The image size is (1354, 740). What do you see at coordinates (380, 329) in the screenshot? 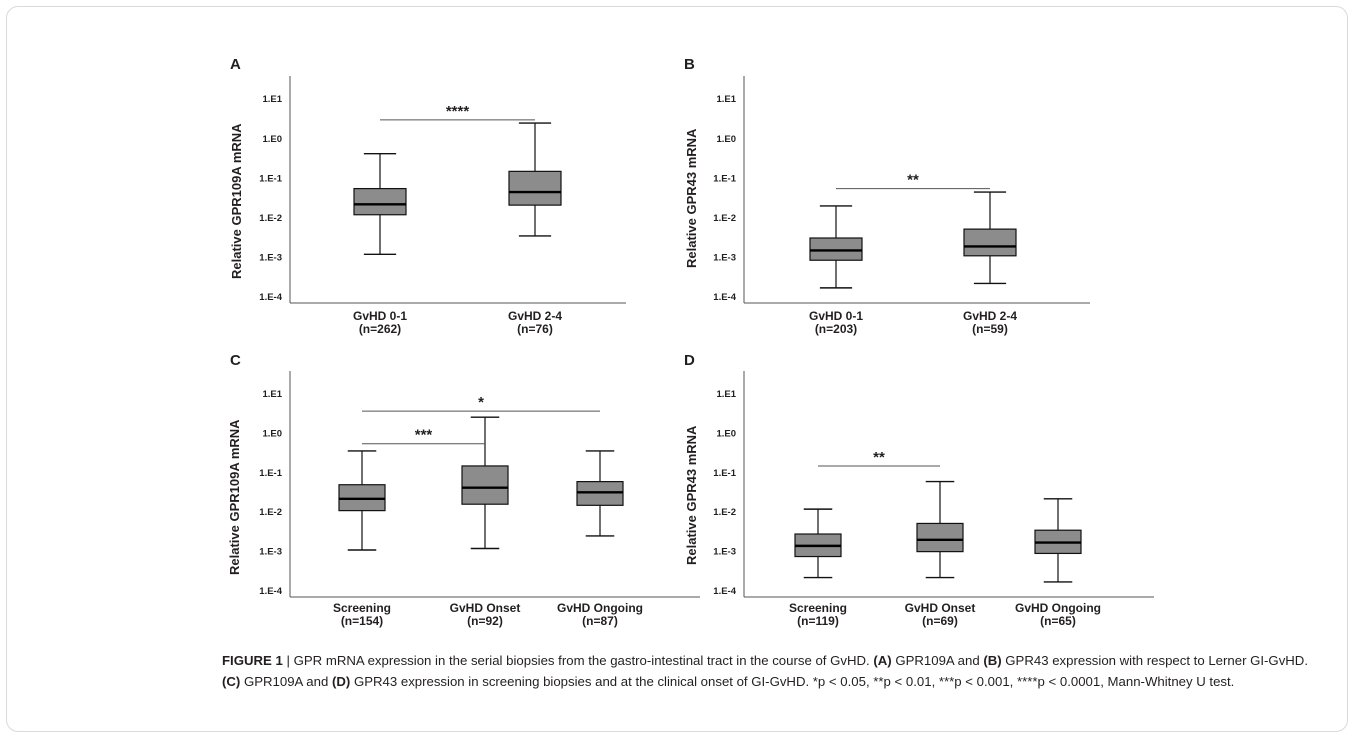
I see `category-n: (n=262)` at bounding box center [380, 329].